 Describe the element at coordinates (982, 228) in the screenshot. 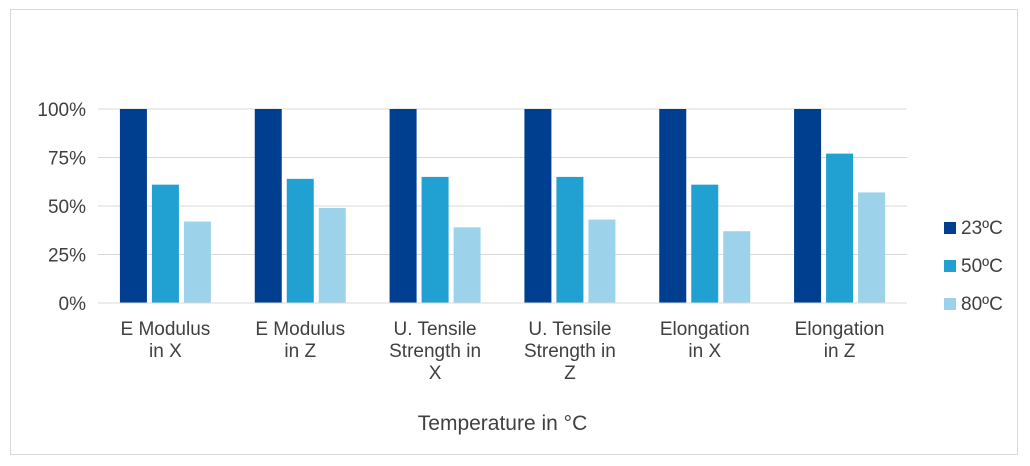

I see `legend-label: 23ºC` at that location.